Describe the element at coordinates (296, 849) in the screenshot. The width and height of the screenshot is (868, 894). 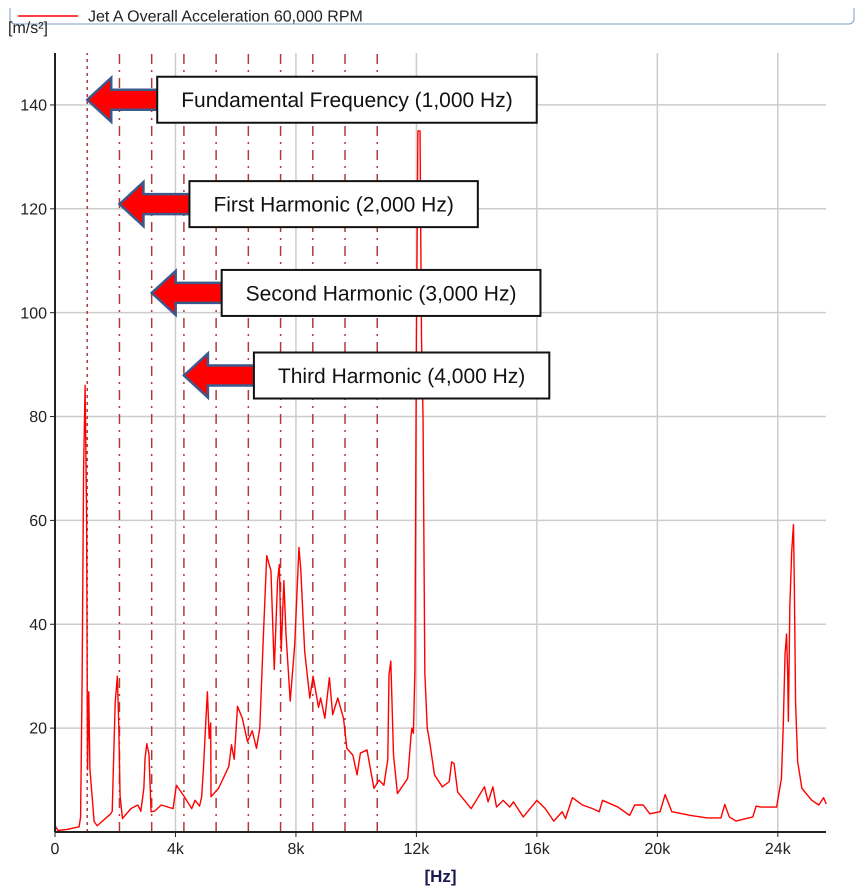
I see `x-tick-label: 8k` at that location.